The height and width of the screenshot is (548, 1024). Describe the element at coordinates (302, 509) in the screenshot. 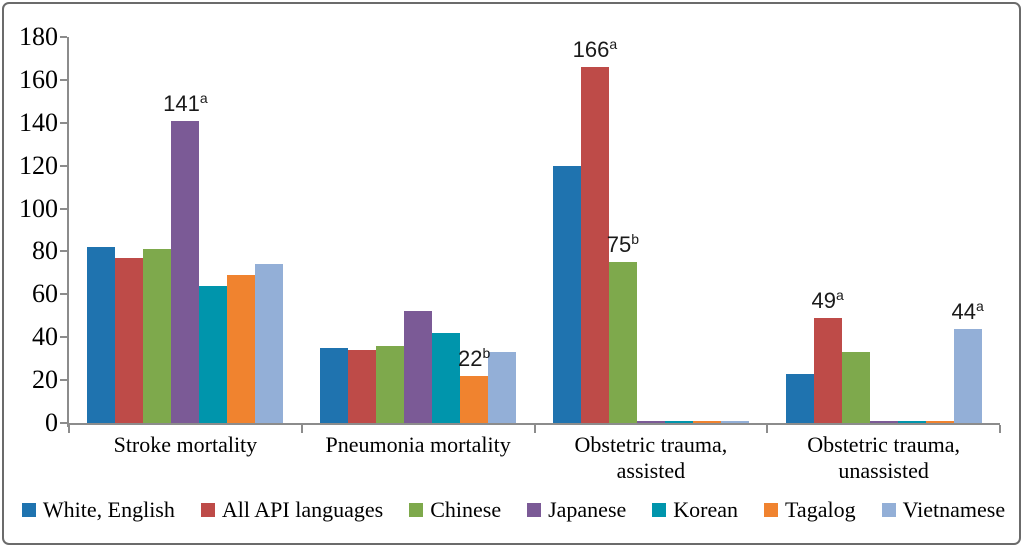

I see `legend-label: All API languages` at that location.